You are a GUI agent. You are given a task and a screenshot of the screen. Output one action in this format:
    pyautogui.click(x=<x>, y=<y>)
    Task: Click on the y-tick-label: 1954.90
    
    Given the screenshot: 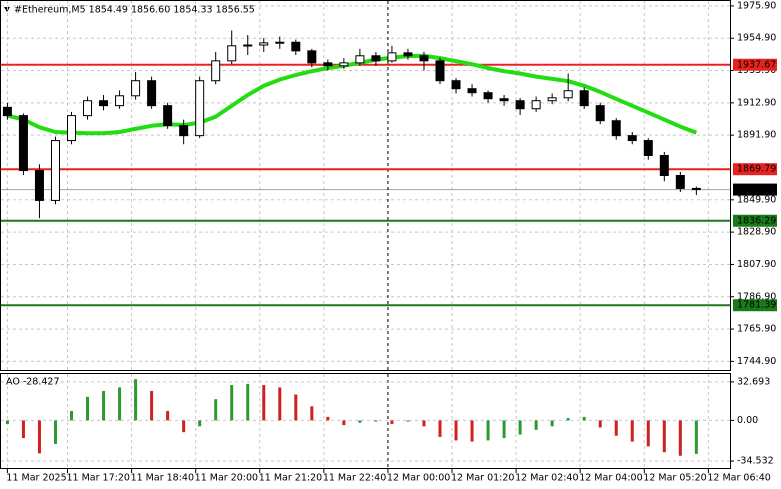 What is the action you would take?
    pyautogui.click(x=756, y=38)
    